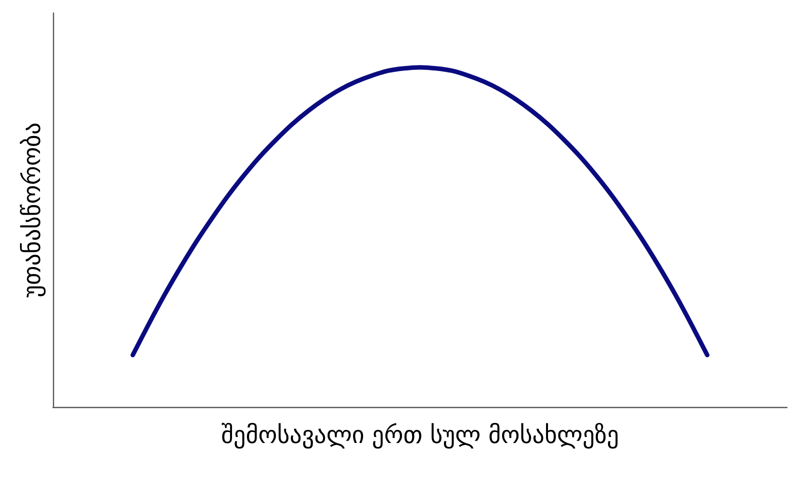 The height and width of the screenshot is (491, 800). I want to click on y-axis-title: უთანასწორობა, so click(32, 210).